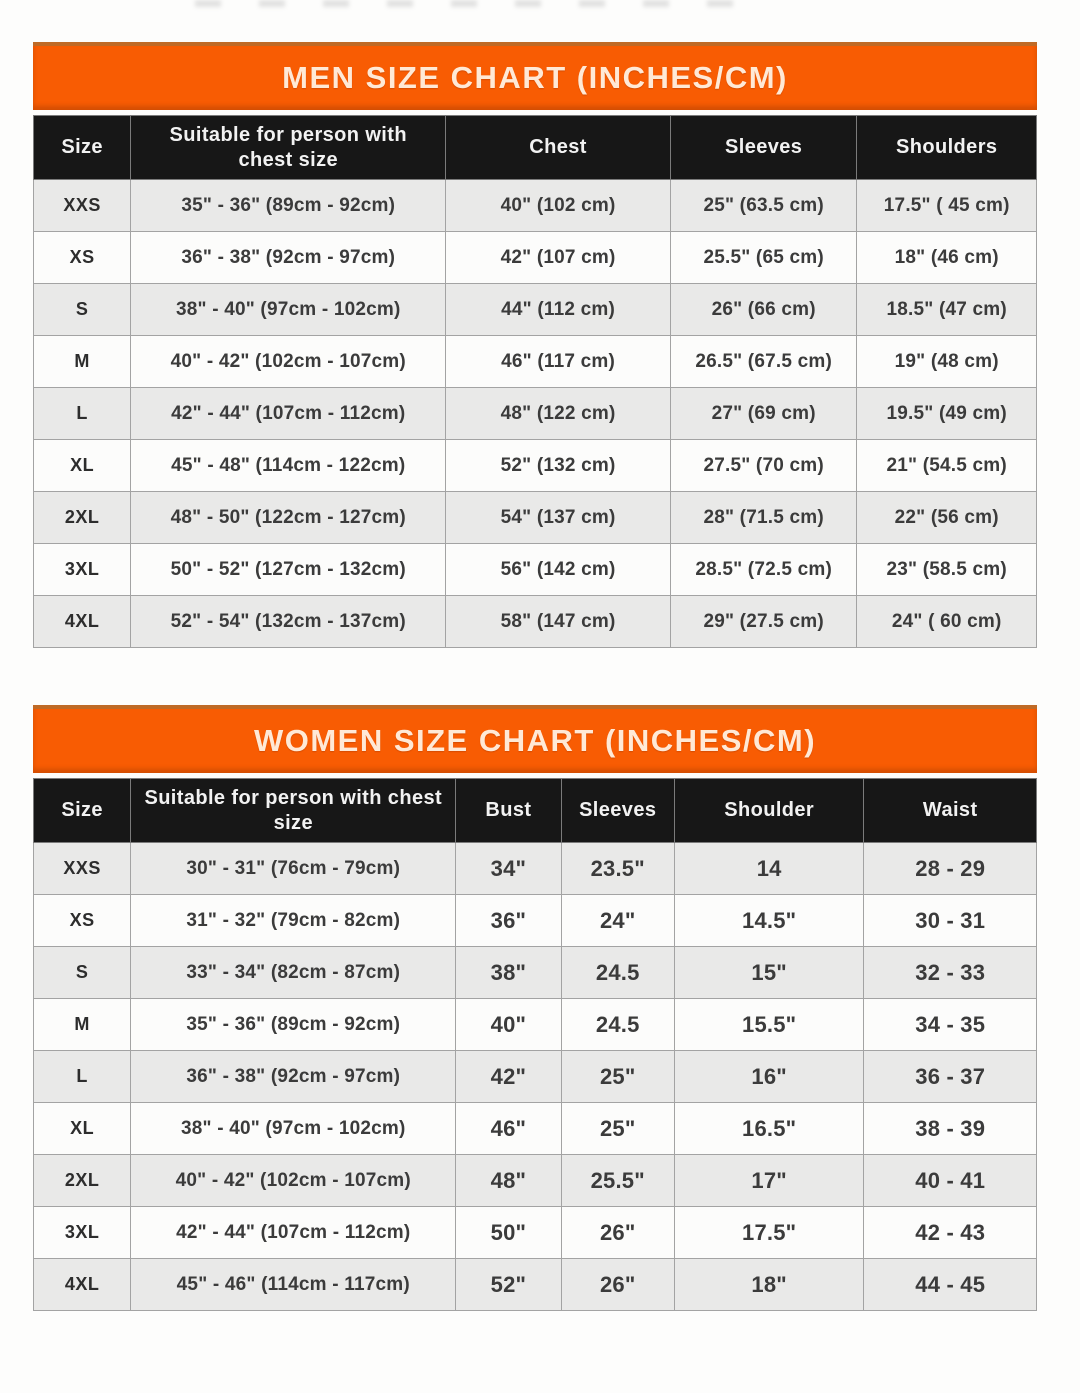 This screenshot has height=1393, width=1080. I want to click on men-chart-title: MEN SIZE CHART (INCHES/CM), so click(535, 77).